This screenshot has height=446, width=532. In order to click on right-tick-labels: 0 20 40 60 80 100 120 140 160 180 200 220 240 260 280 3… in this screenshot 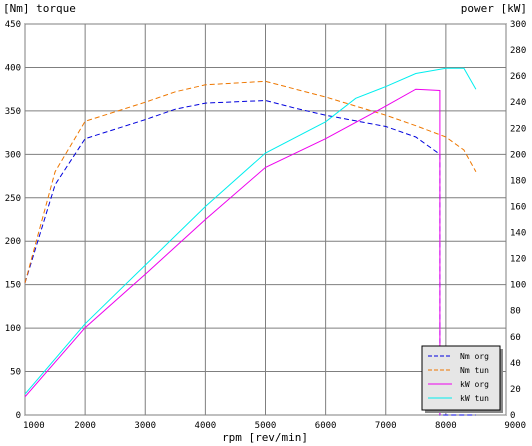, I will do `click(518, 220)`.